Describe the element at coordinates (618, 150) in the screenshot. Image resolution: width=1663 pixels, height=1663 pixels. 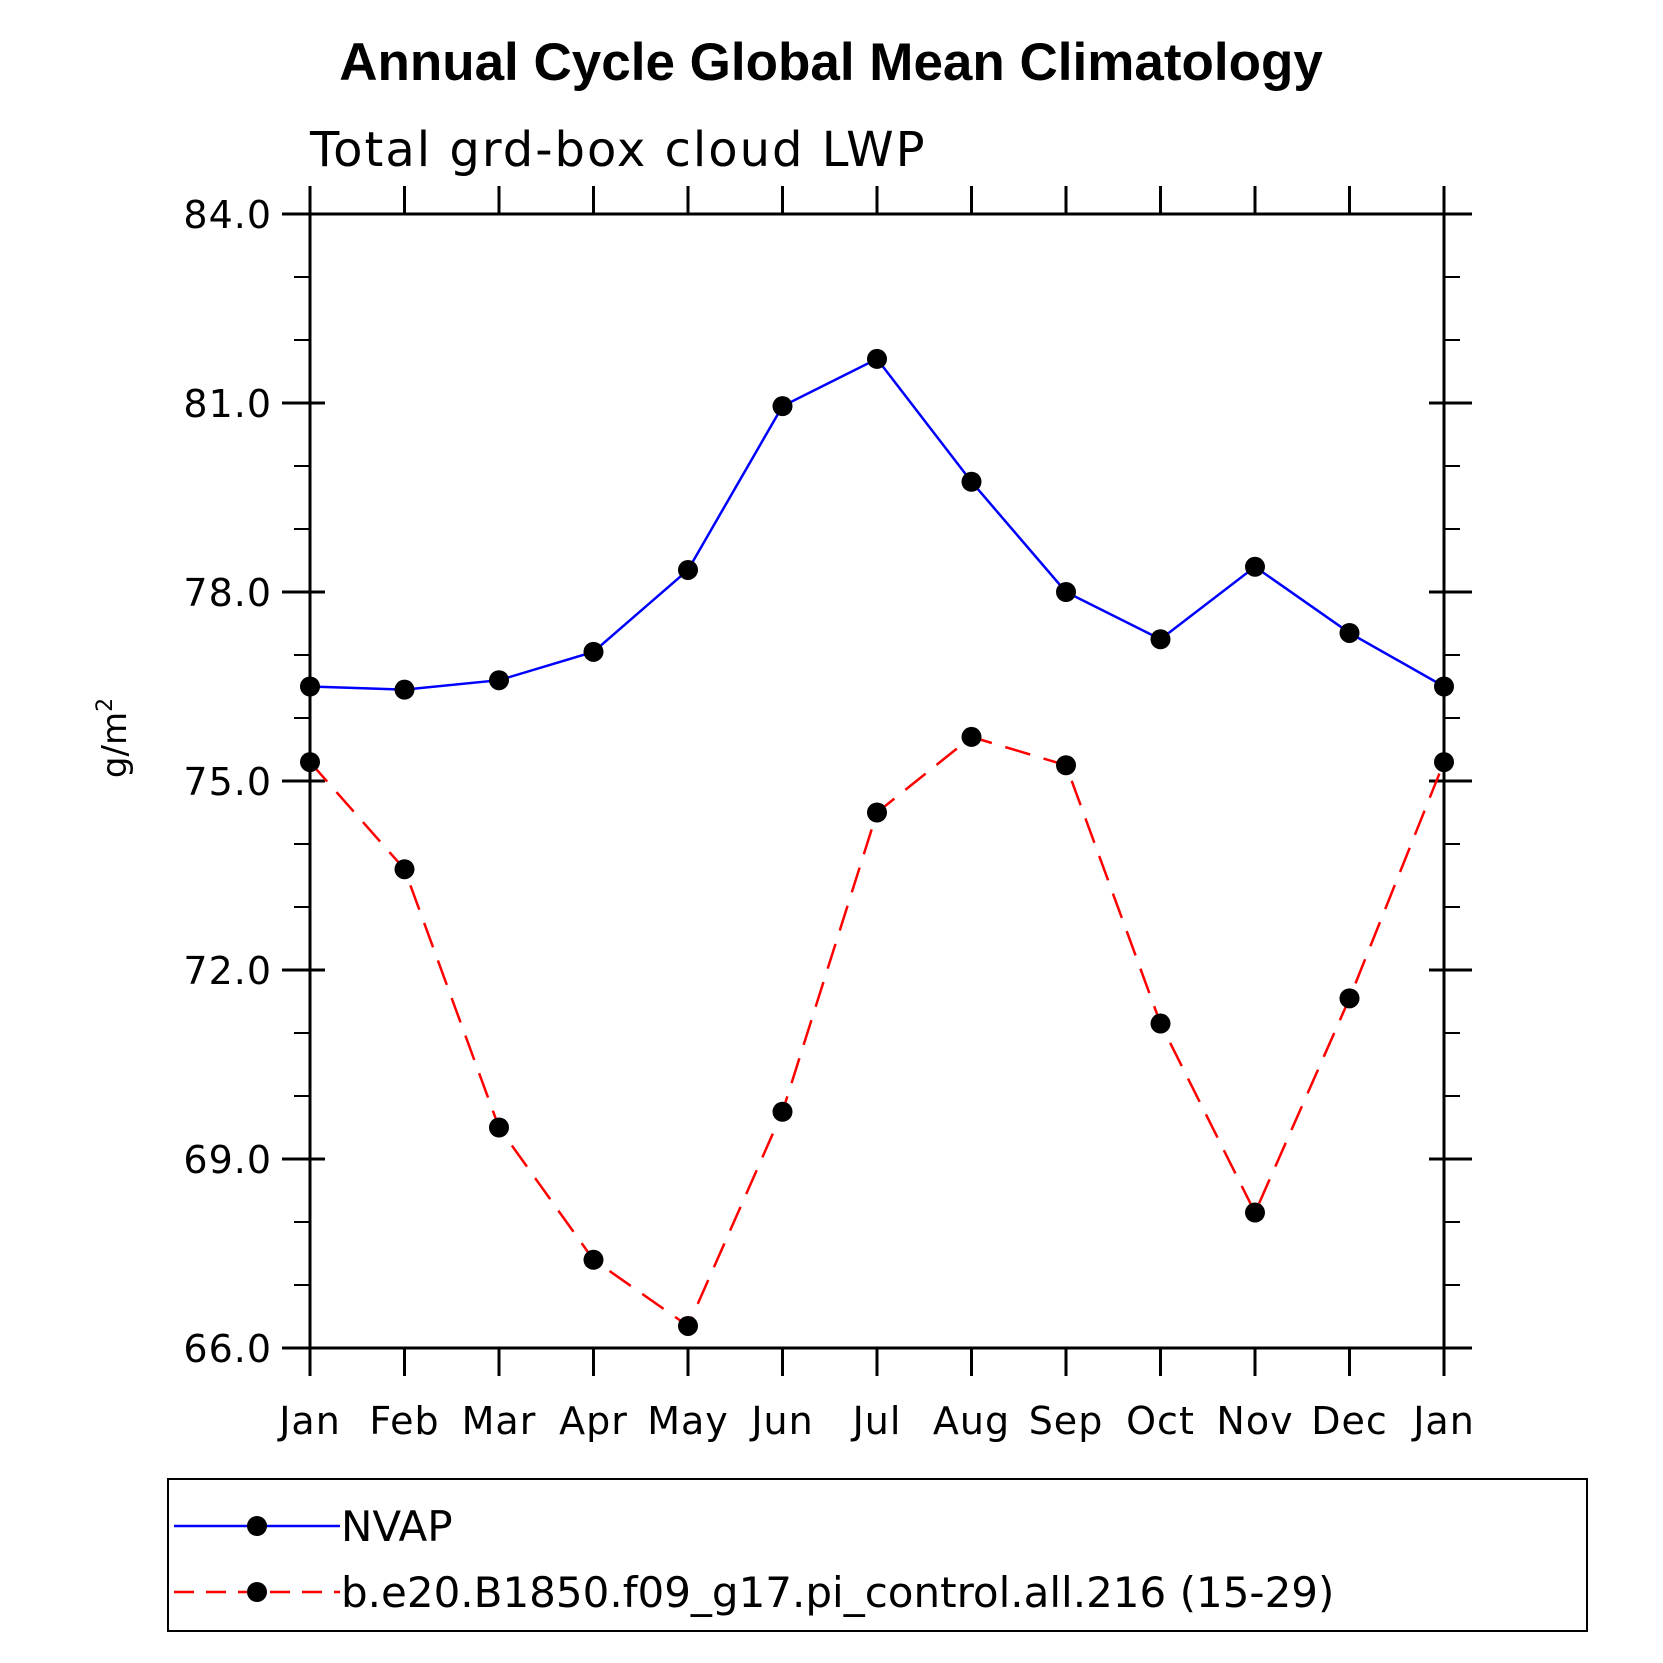
I see `chart-subtitle: Total grd-box cloud LWP` at that location.